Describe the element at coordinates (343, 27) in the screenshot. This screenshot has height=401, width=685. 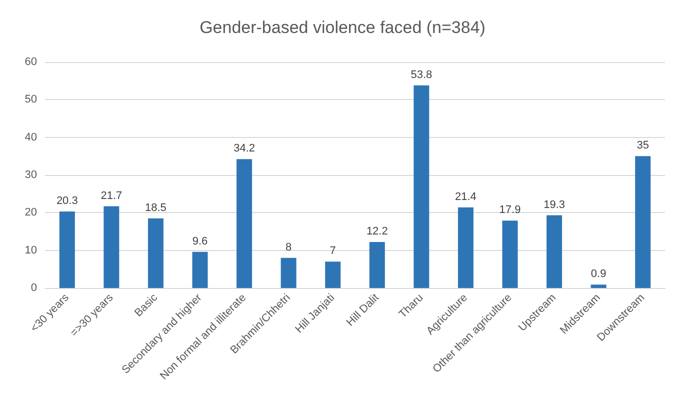
I see `chart-title: Gender-based violence faced (n=384)` at that location.